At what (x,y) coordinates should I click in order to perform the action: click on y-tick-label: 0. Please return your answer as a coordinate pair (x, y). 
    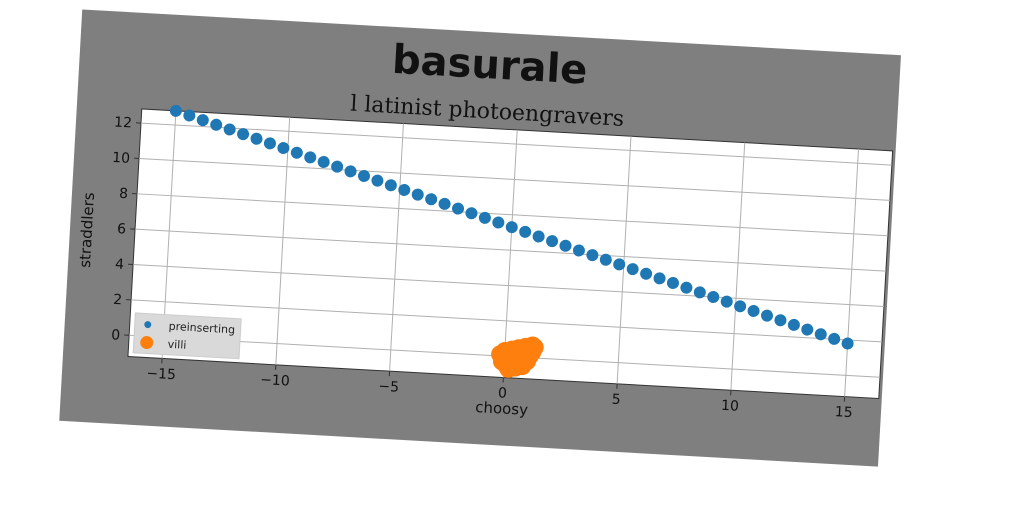
    Looking at the image, I should click on (116, 335).